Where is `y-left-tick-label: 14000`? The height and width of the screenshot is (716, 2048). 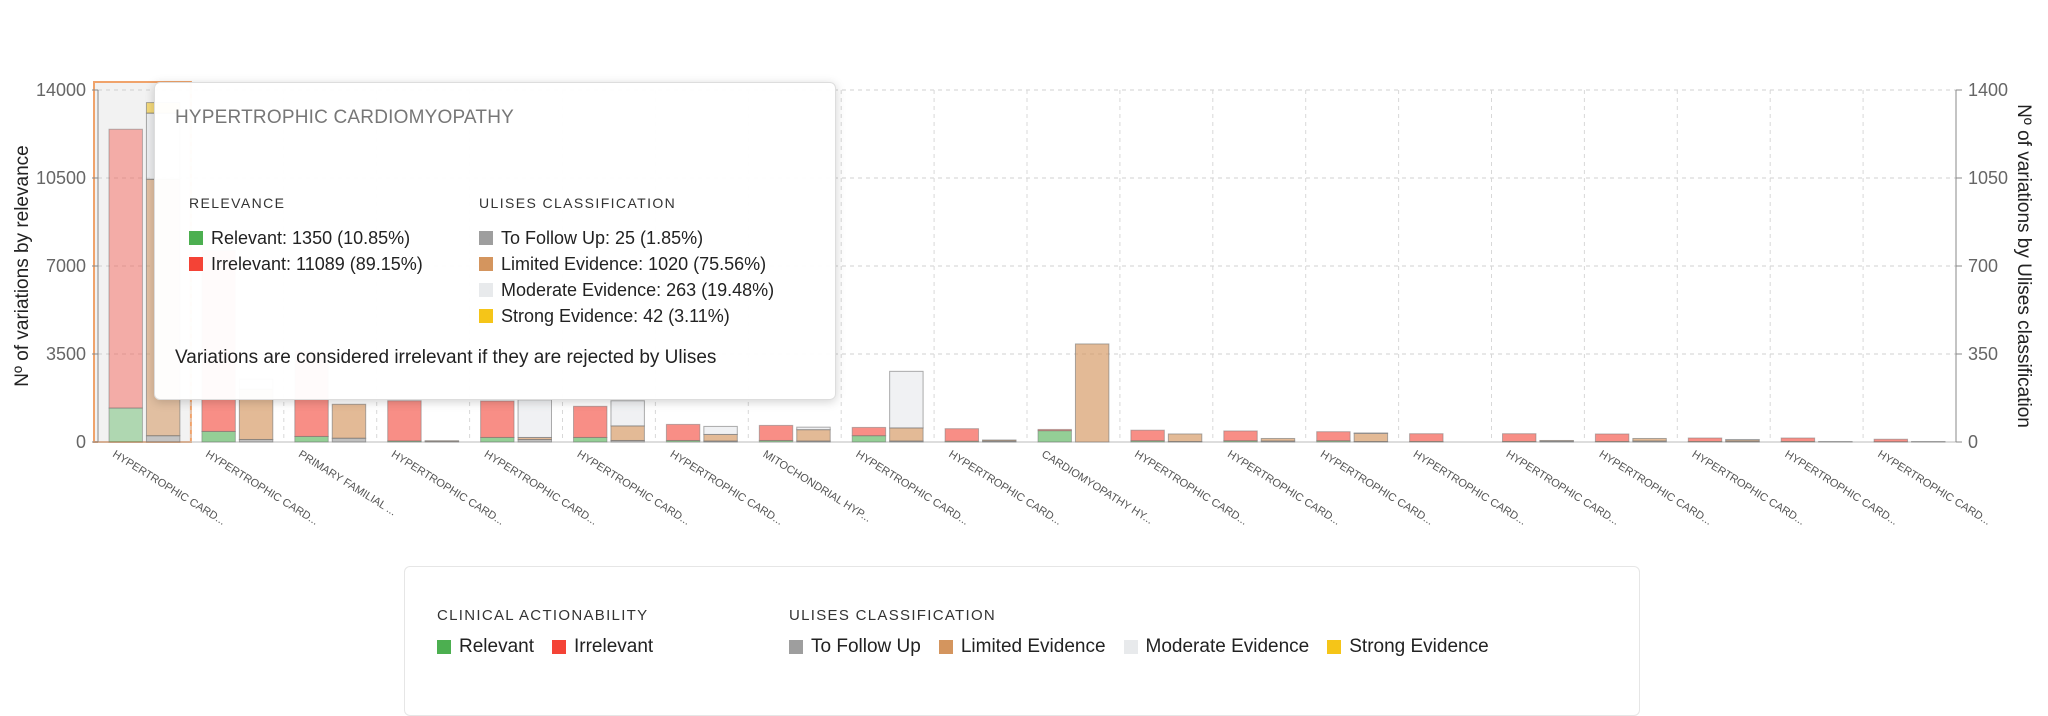
y-left-tick-label: 14000 is located at coordinates (61, 90).